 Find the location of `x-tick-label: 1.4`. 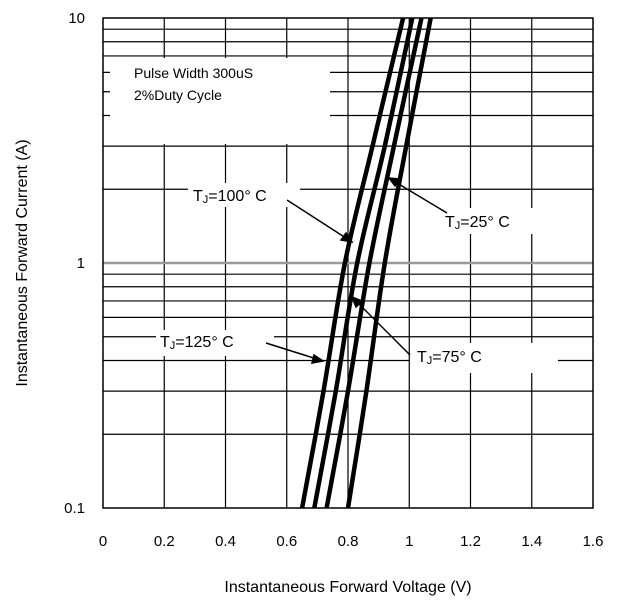

x-tick-label: 1.4 is located at coordinates (531, 541).